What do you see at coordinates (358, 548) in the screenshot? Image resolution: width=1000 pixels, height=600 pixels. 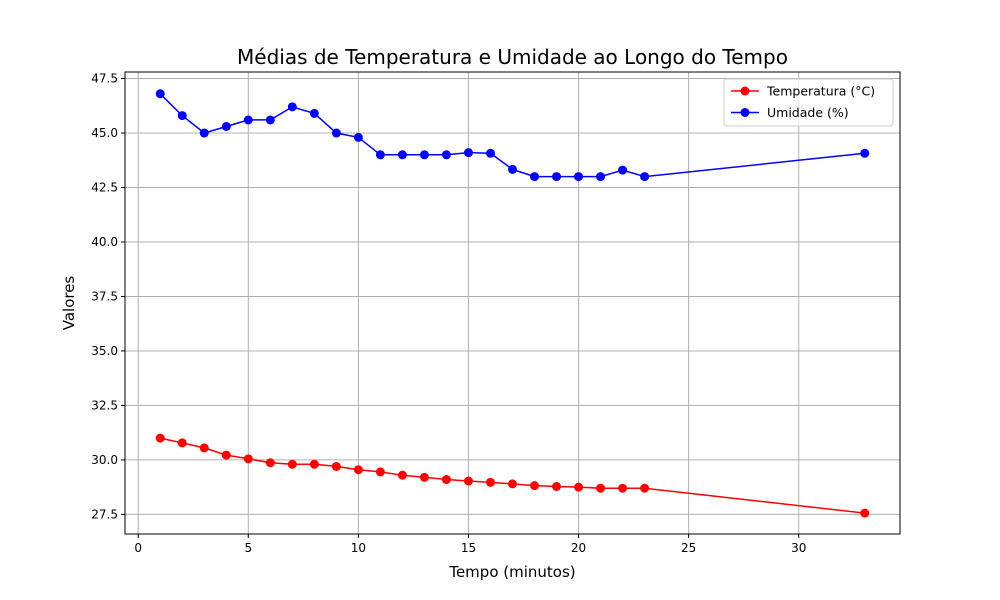 I see `x-tick-label: 10` at bounding box center [358, 548].